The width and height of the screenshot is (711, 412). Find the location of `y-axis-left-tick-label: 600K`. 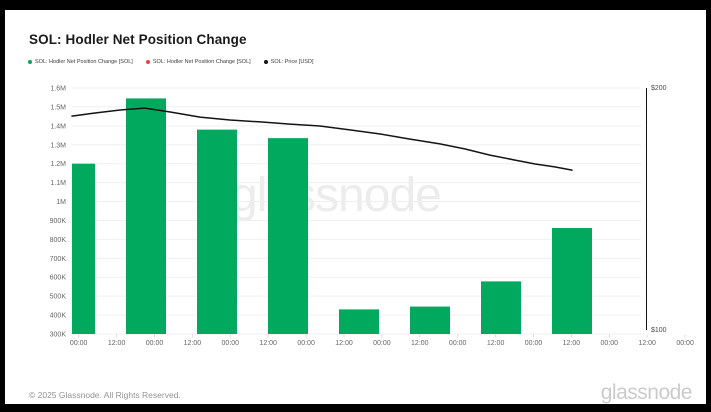

y-axis-left-tick-label: 600K is located at coordinates (58, 278).